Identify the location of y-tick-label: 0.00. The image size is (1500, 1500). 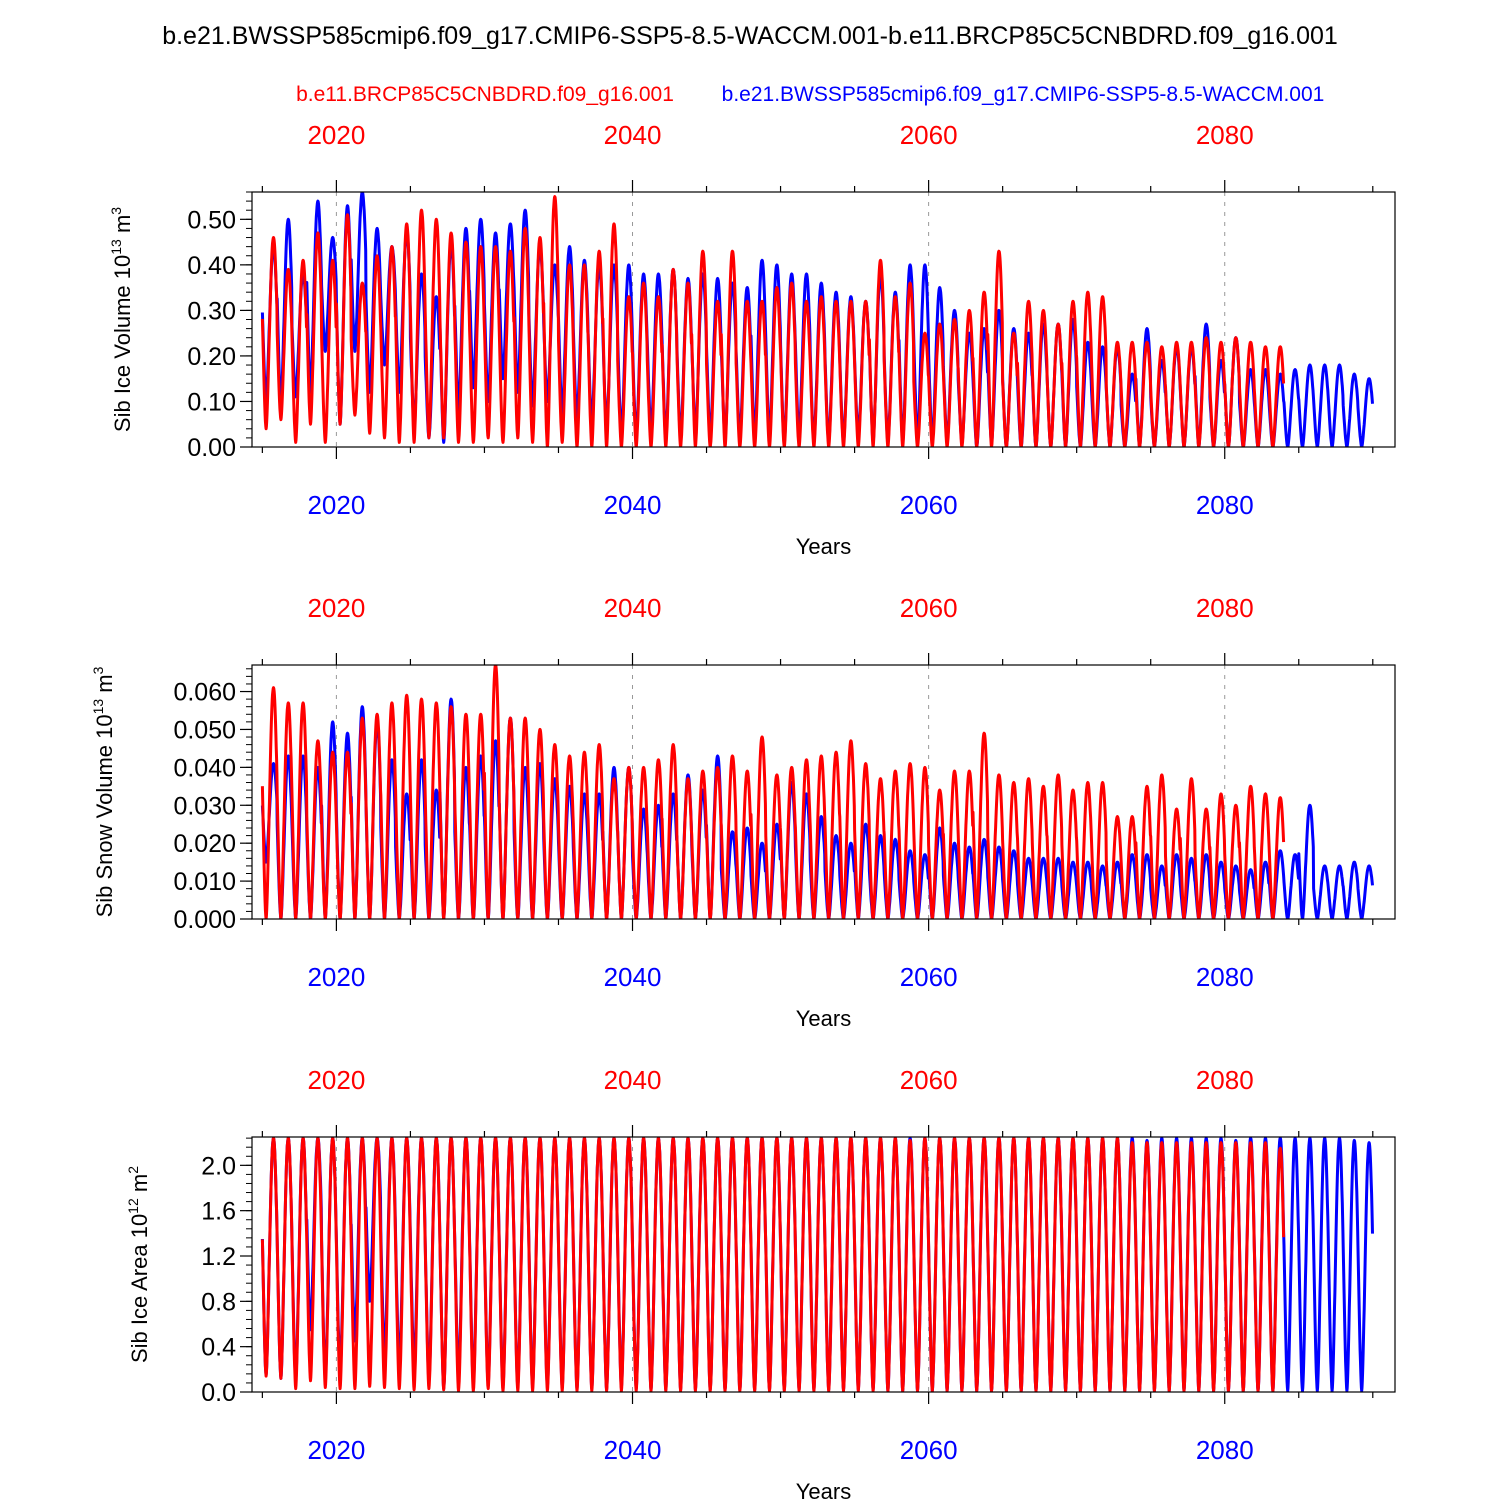
(211, 448).